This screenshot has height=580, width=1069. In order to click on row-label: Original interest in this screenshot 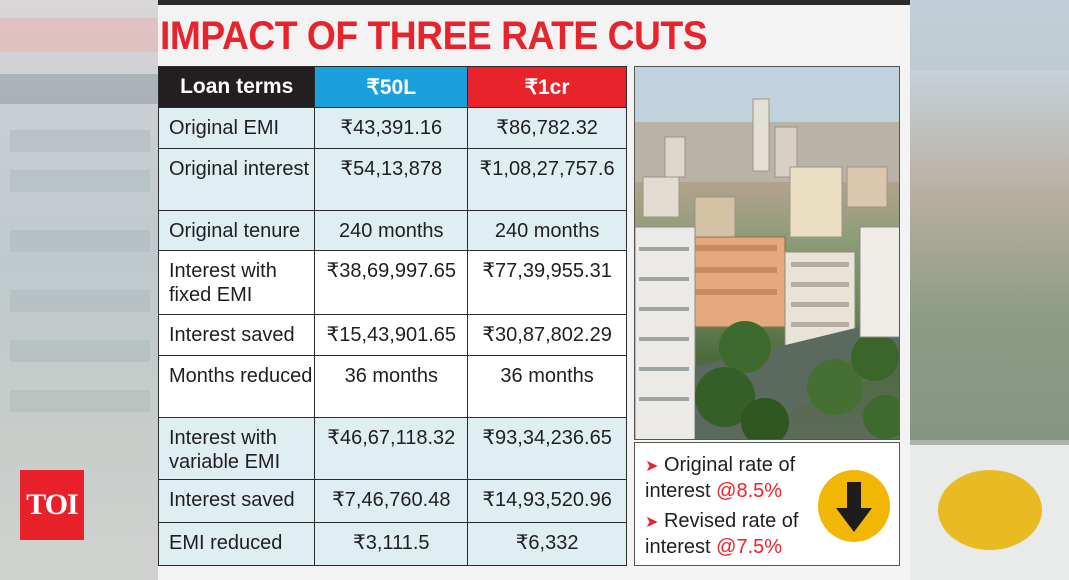, I will do `click(236, 179)`.